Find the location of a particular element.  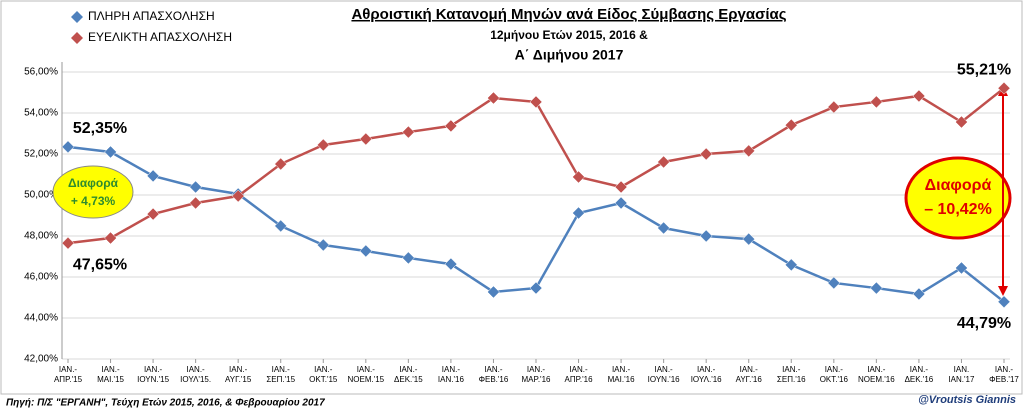

x-tick-label: ΙΑΝ.- ΙΟΥΝ.'15 is located at coordinates (153, 374).